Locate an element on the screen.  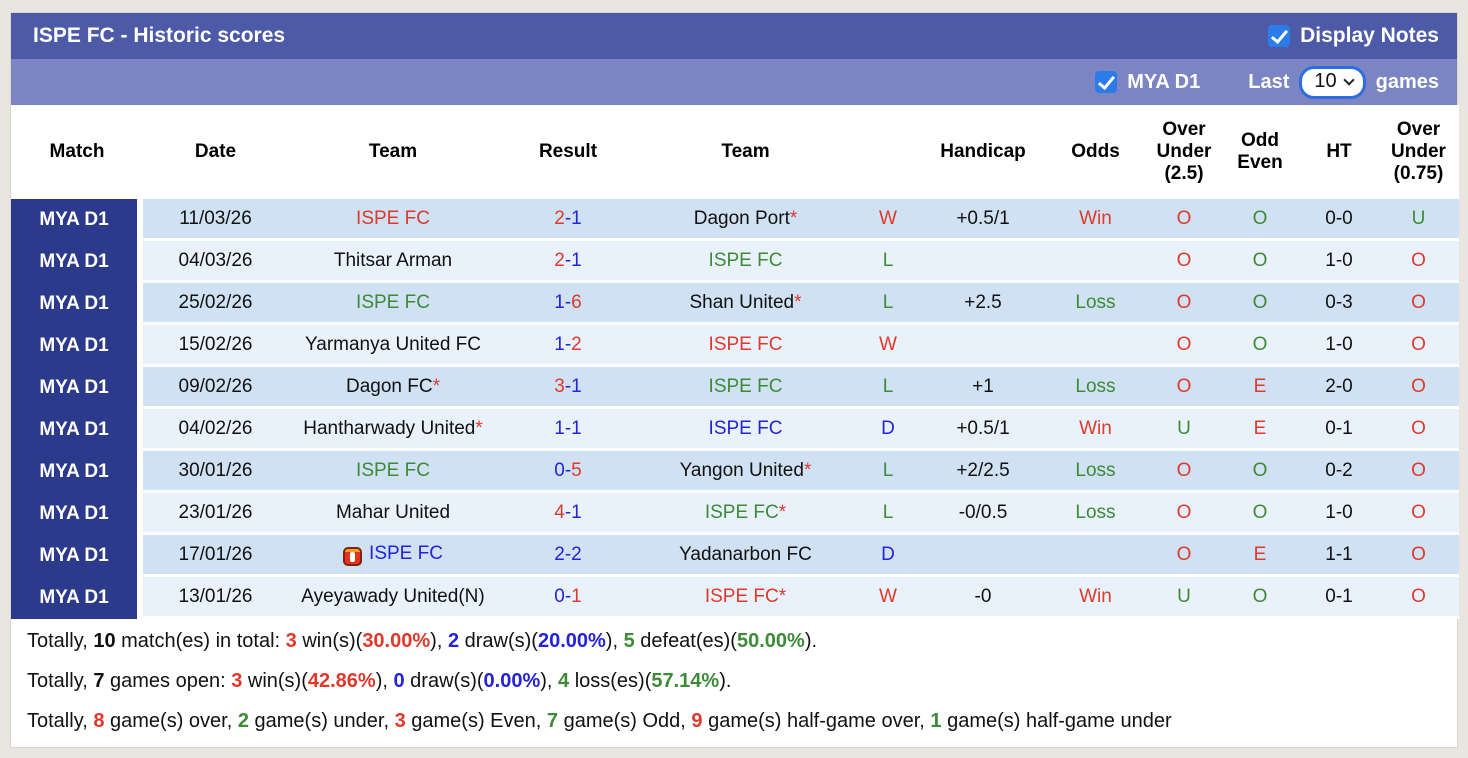
away-score: 2 is located at coordinates (576, 344).